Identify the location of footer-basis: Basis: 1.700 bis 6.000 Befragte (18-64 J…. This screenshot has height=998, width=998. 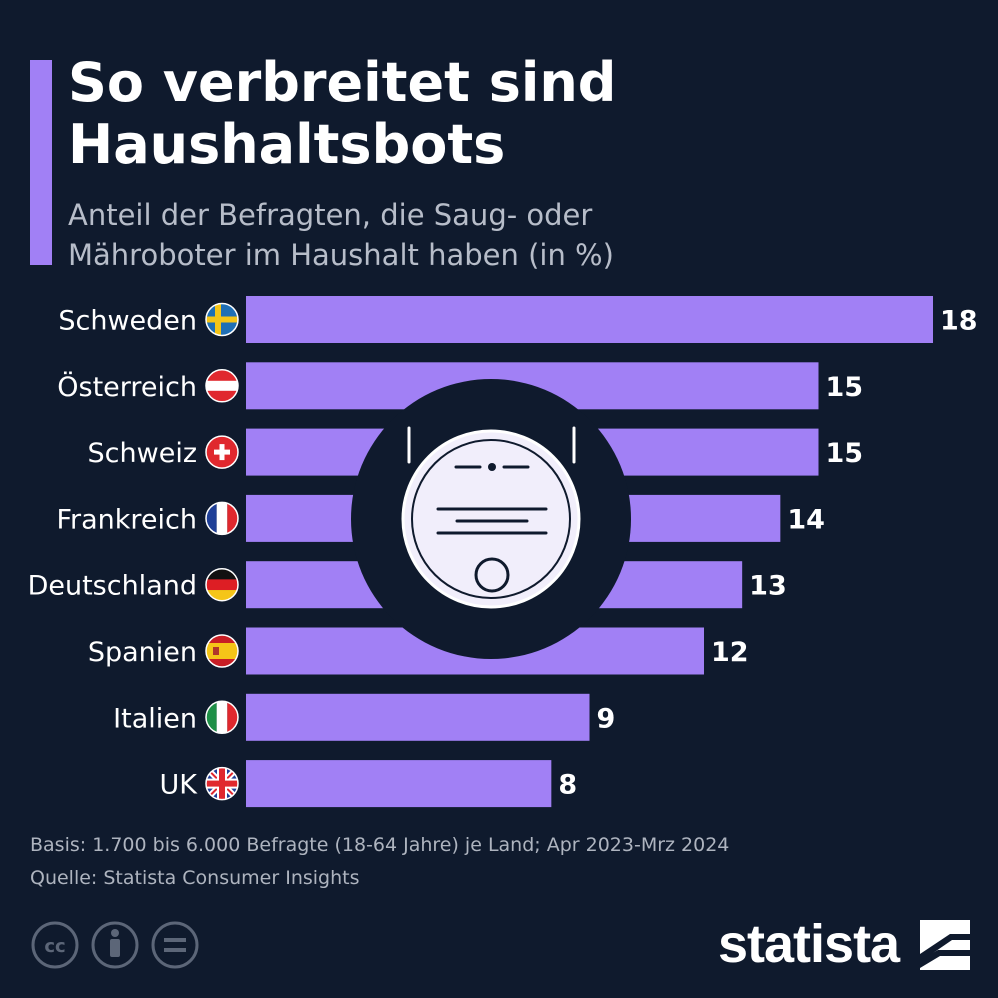
(380, 845).